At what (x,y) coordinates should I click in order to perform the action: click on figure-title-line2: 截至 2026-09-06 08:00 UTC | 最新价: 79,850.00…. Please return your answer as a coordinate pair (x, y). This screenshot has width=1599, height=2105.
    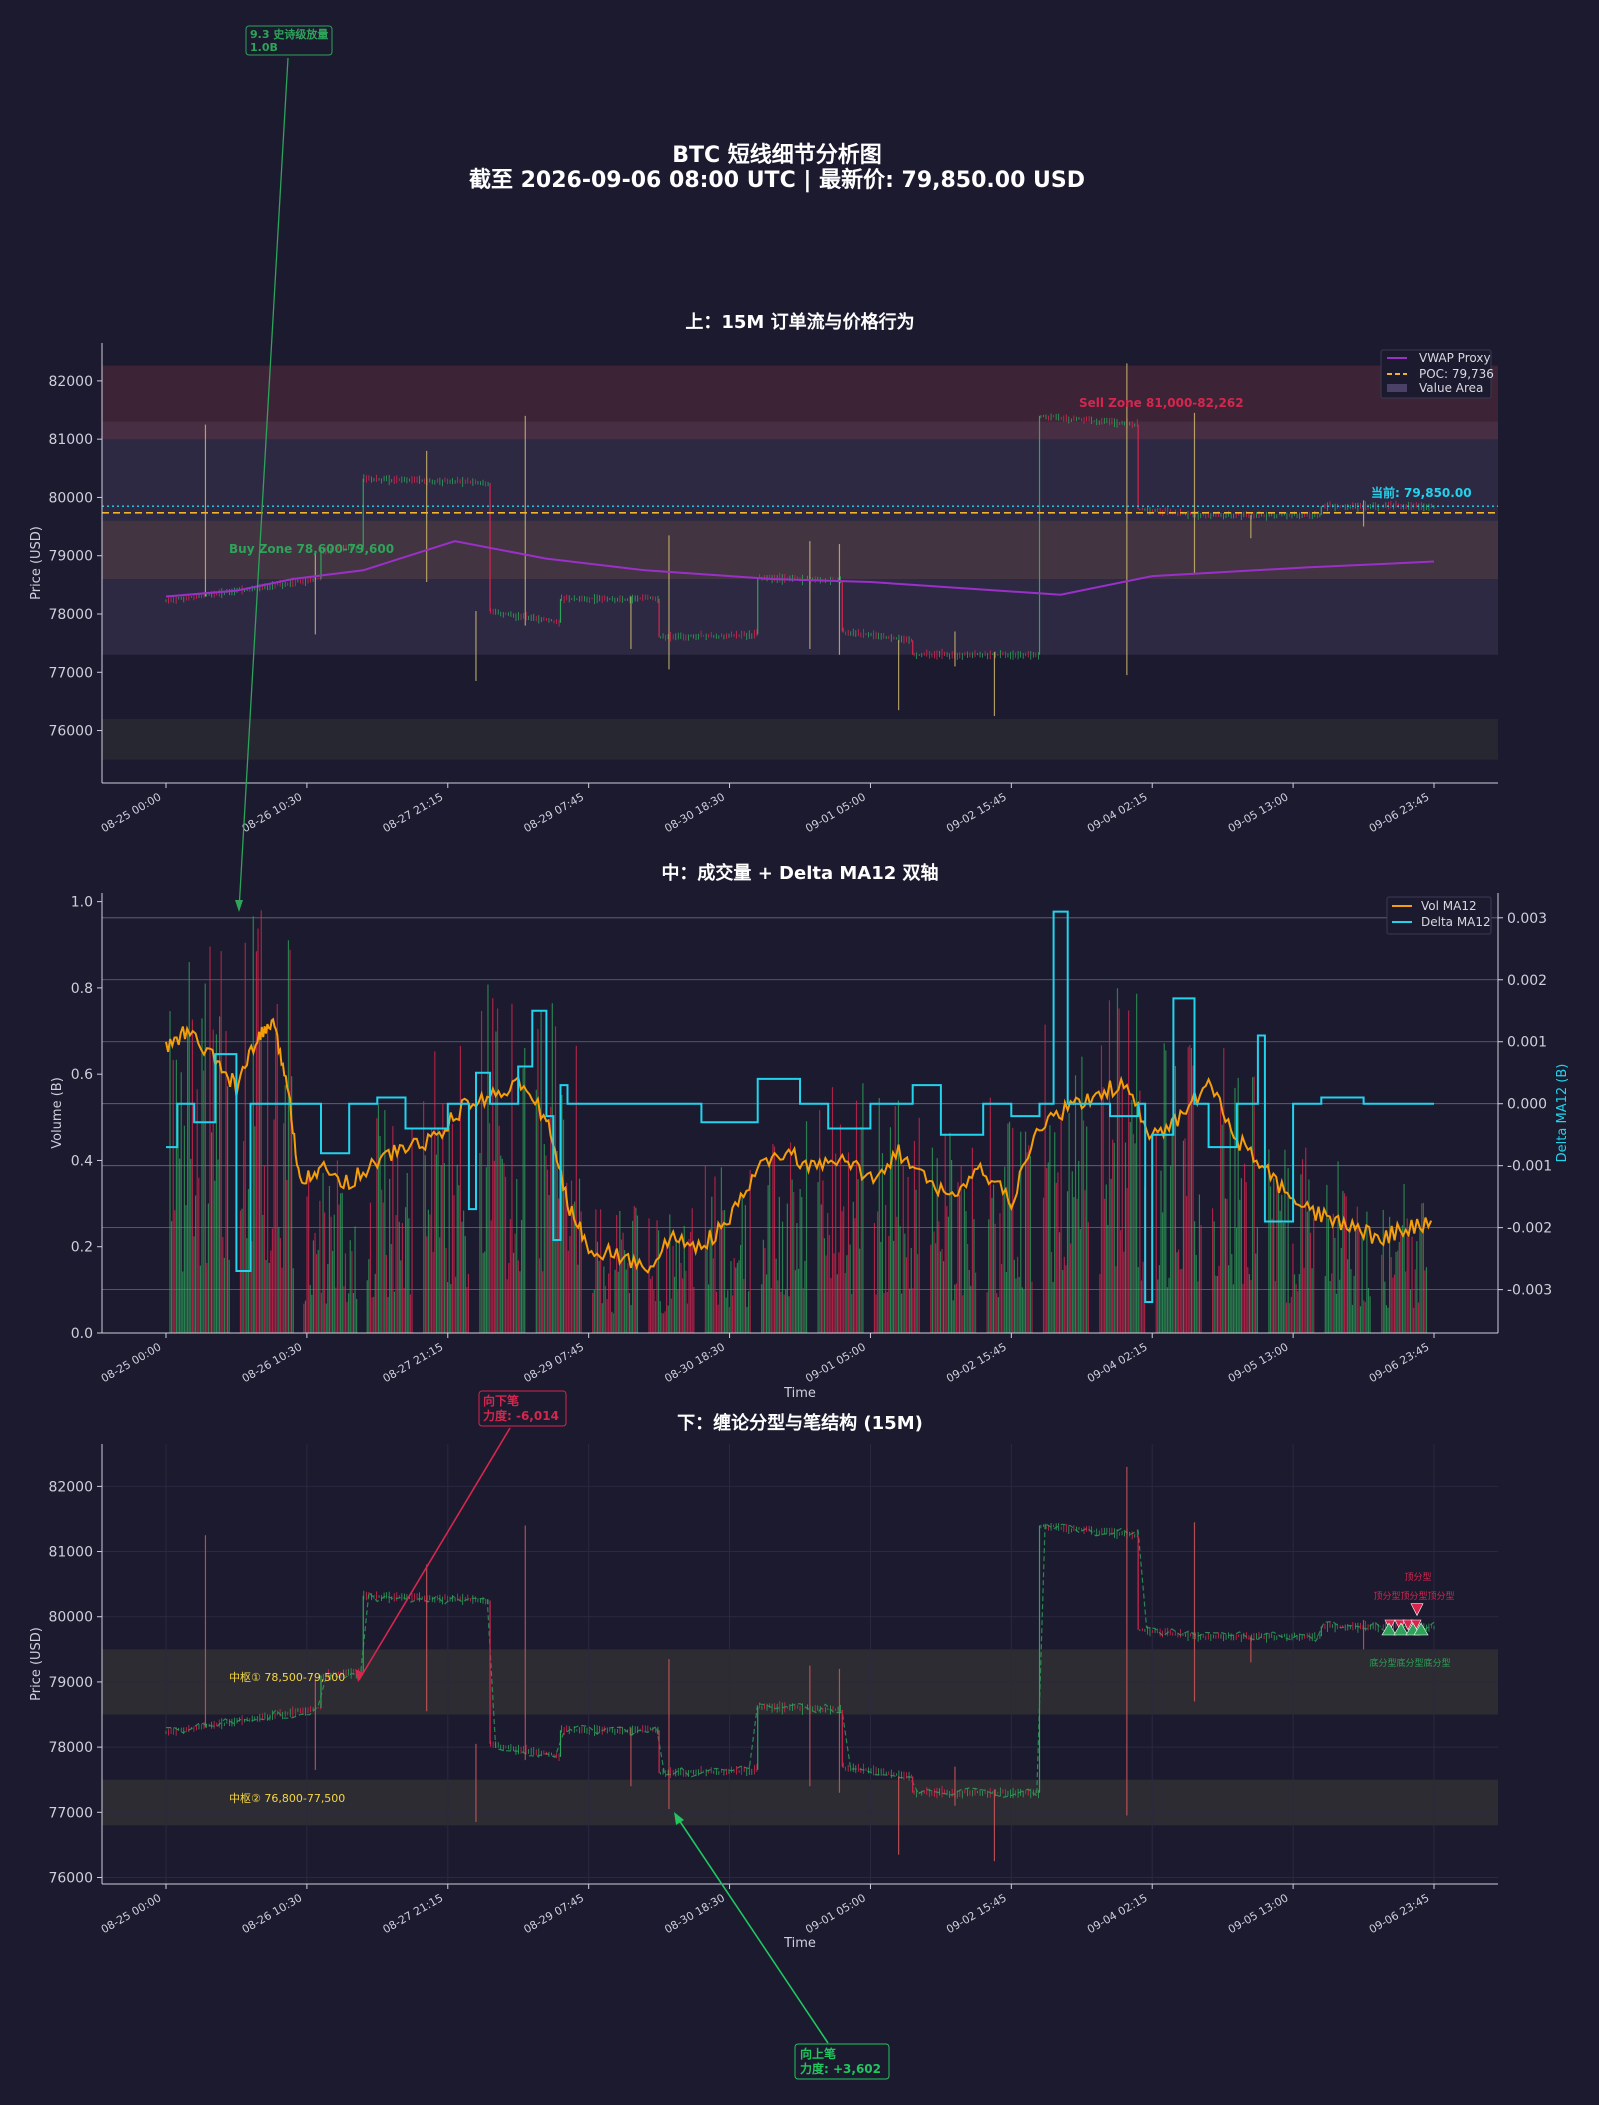
    Looking at the image, I should click on (777, 180).